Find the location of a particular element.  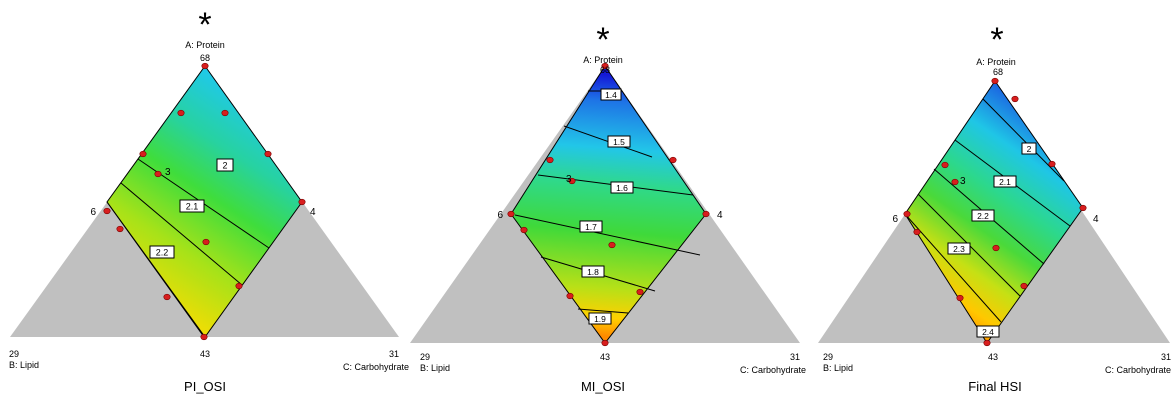

svg-text: 1.6 is located at coordinates (622, 188).